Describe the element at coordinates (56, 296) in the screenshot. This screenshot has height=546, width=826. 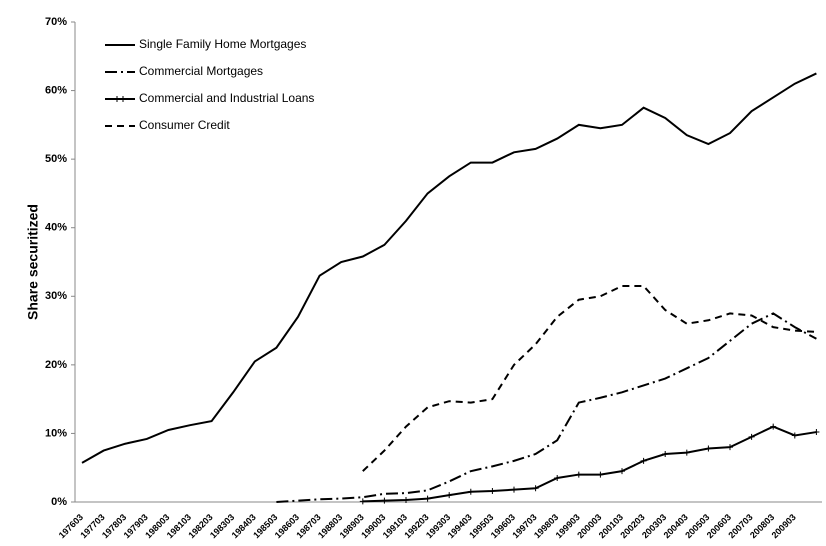
I see `y-tick-label: 30%` at that location.